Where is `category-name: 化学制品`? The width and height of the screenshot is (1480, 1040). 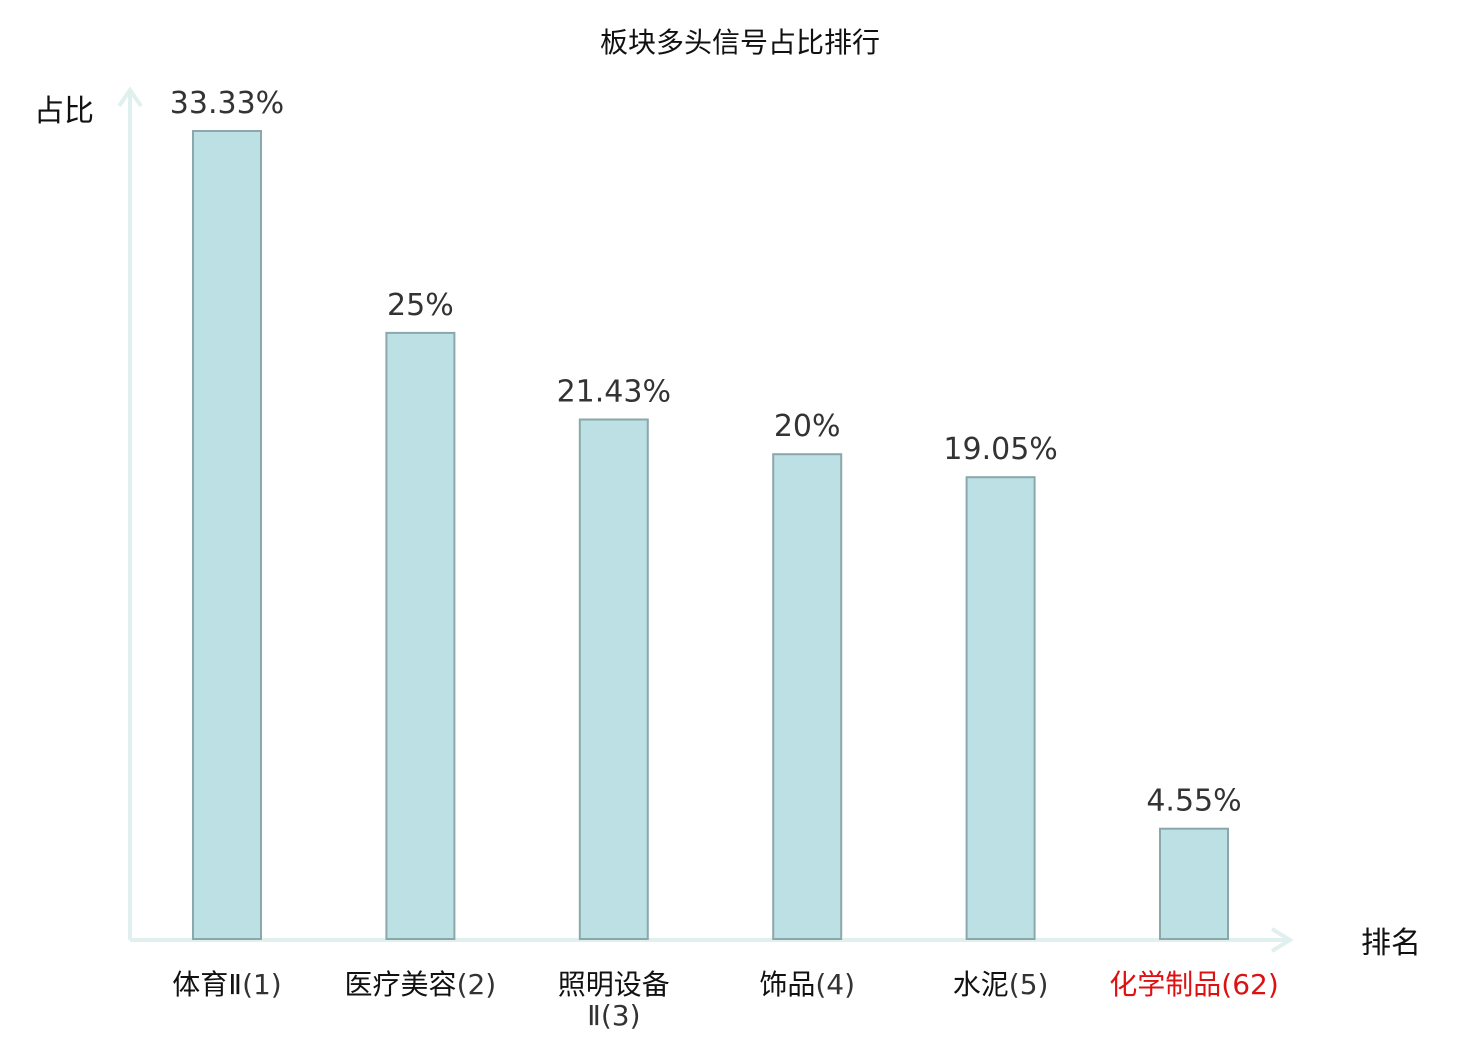
category-name: 化学制品 is located at coordinates (1165, 984).